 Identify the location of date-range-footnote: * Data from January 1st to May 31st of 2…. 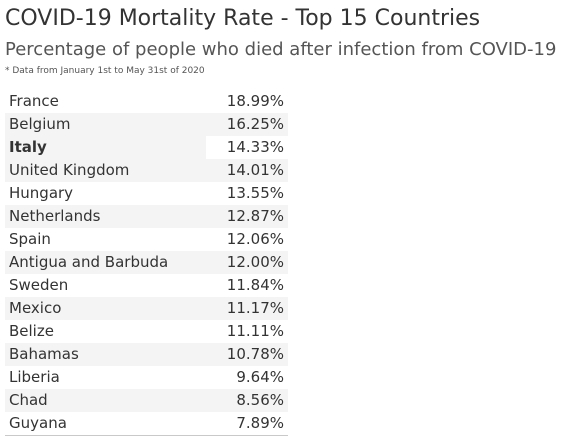
(105, 71).